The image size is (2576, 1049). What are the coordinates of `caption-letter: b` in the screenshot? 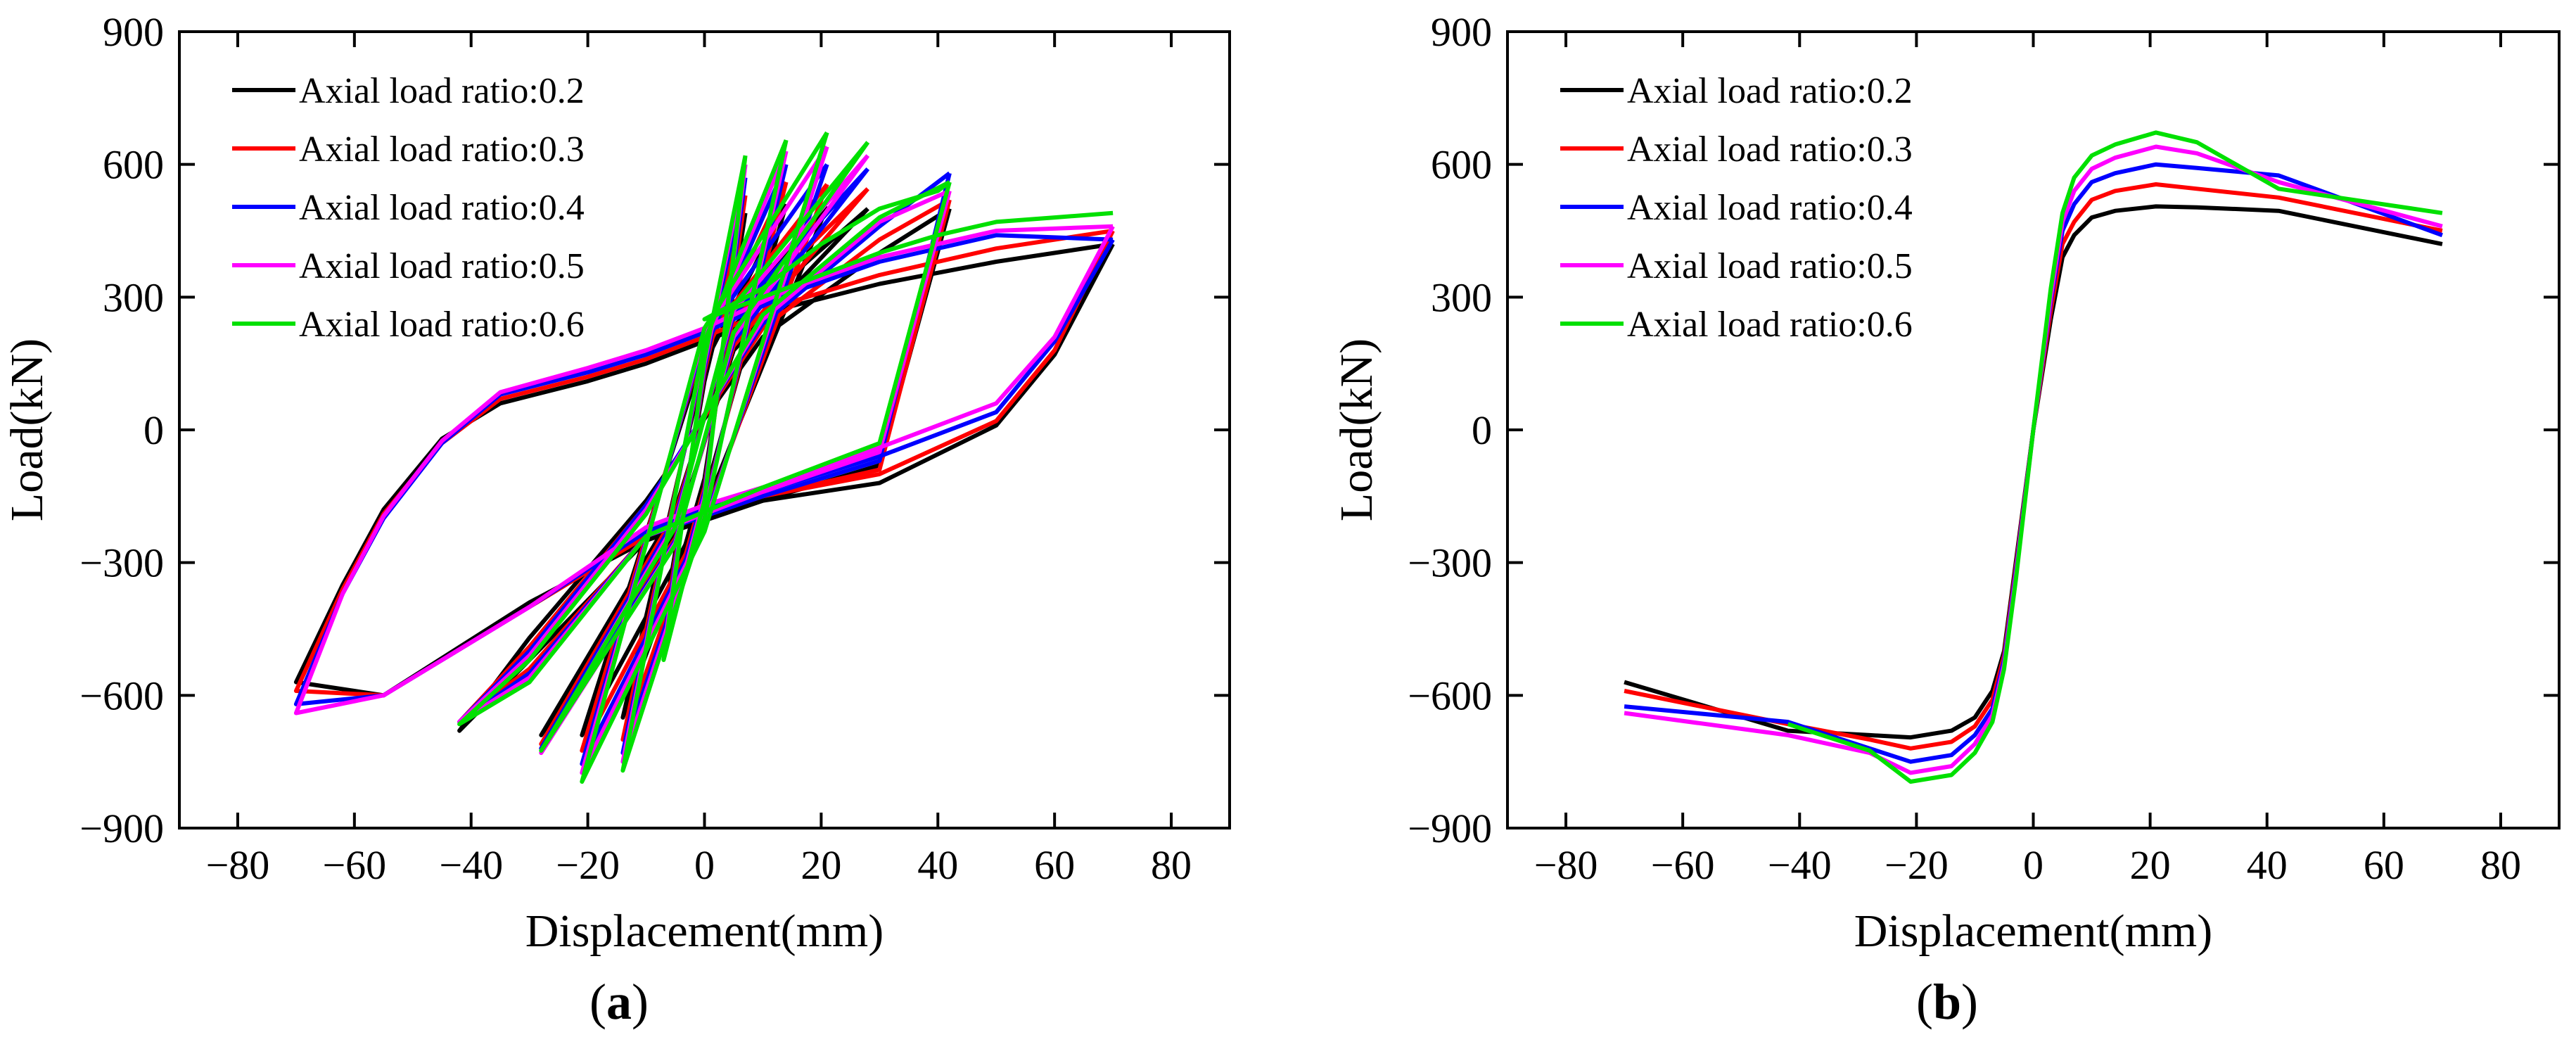 It's located at (1947, 1002).